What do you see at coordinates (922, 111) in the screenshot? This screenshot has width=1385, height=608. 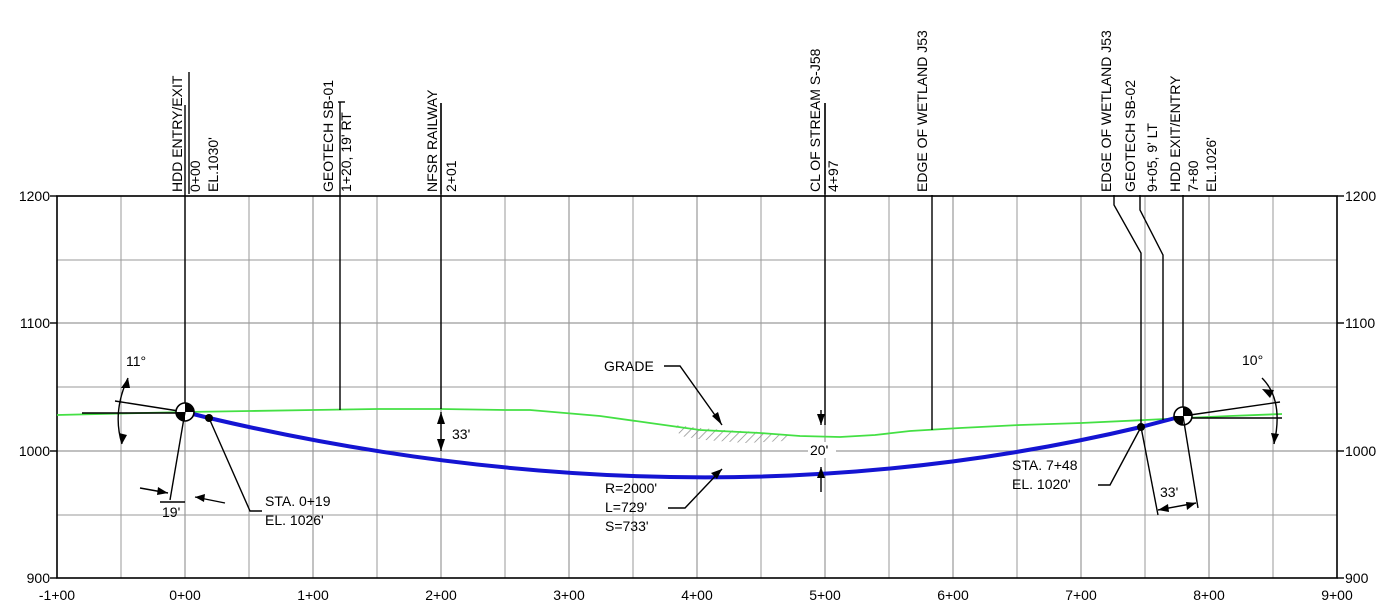 I see `callout-wetland-edge-1: EDGE OF WETLAND J53` at bounding box center [922, 111].